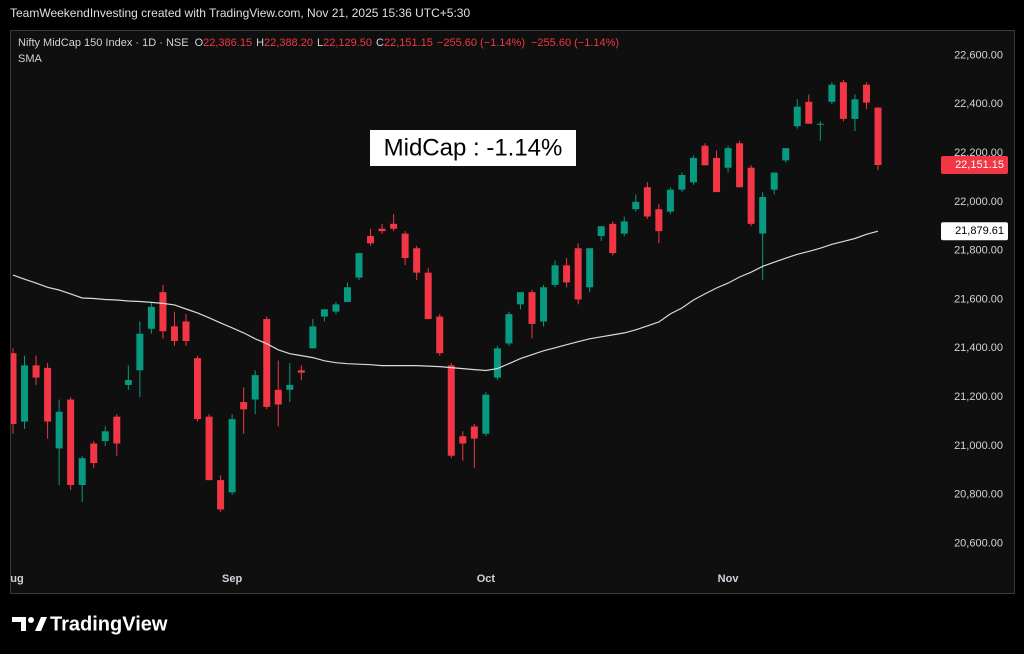 The height and width of the screenshot is (654, 1024). Describe the element at coordinates (260, 43) in the screenshot. I see `ohlc-key: H` at that location.